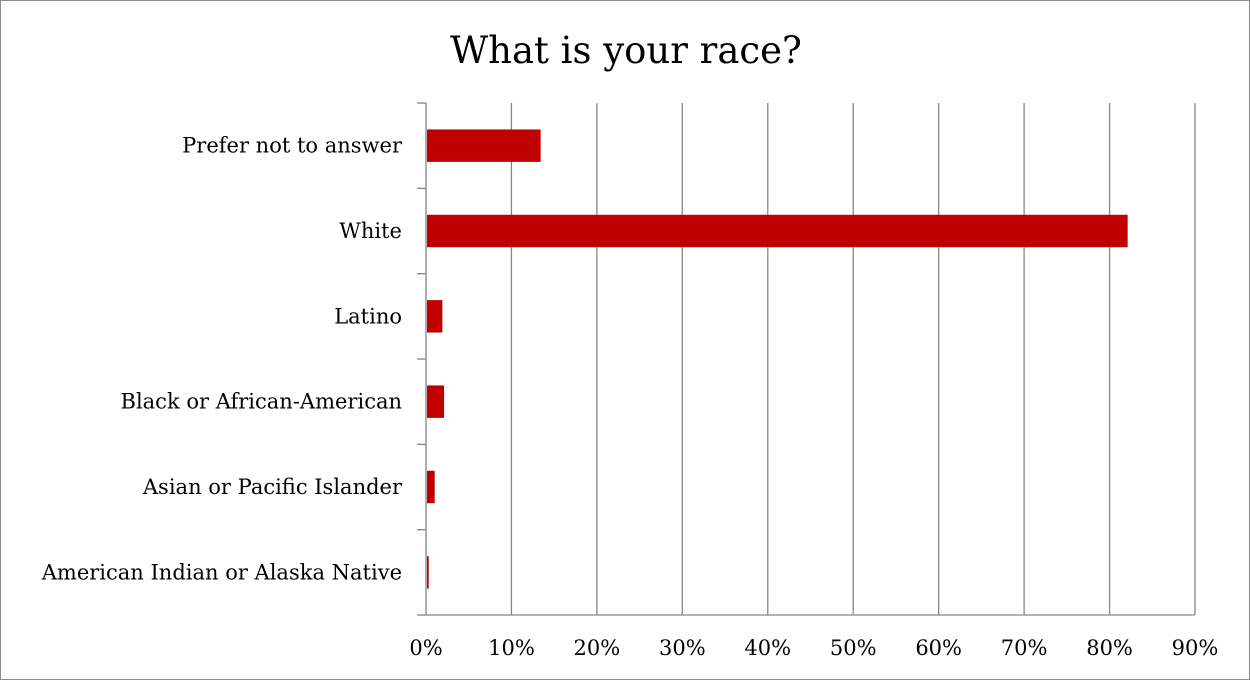 Image resolution: width=1250 pixels, height=680 pixels. I want to click on x-tick-label: 10%, so click(511, 648).